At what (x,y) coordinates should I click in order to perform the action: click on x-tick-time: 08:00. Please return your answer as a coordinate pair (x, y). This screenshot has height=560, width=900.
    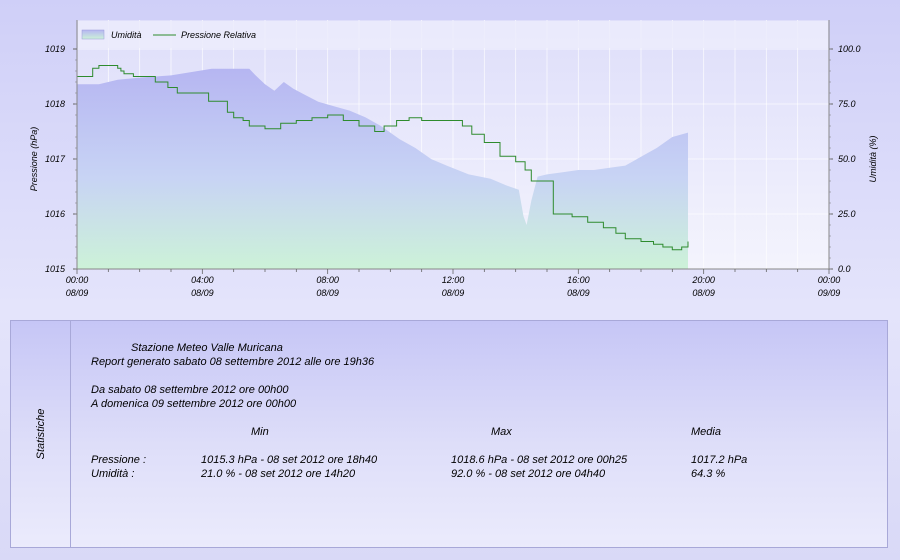
    Looking at the image, I should click on (327, 280).